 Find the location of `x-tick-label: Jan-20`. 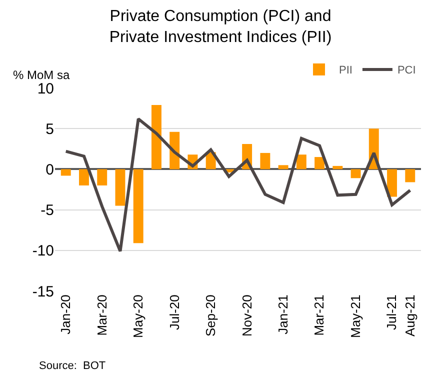

x-tick-label: Jan-20 is located at coordinates (66, 314).